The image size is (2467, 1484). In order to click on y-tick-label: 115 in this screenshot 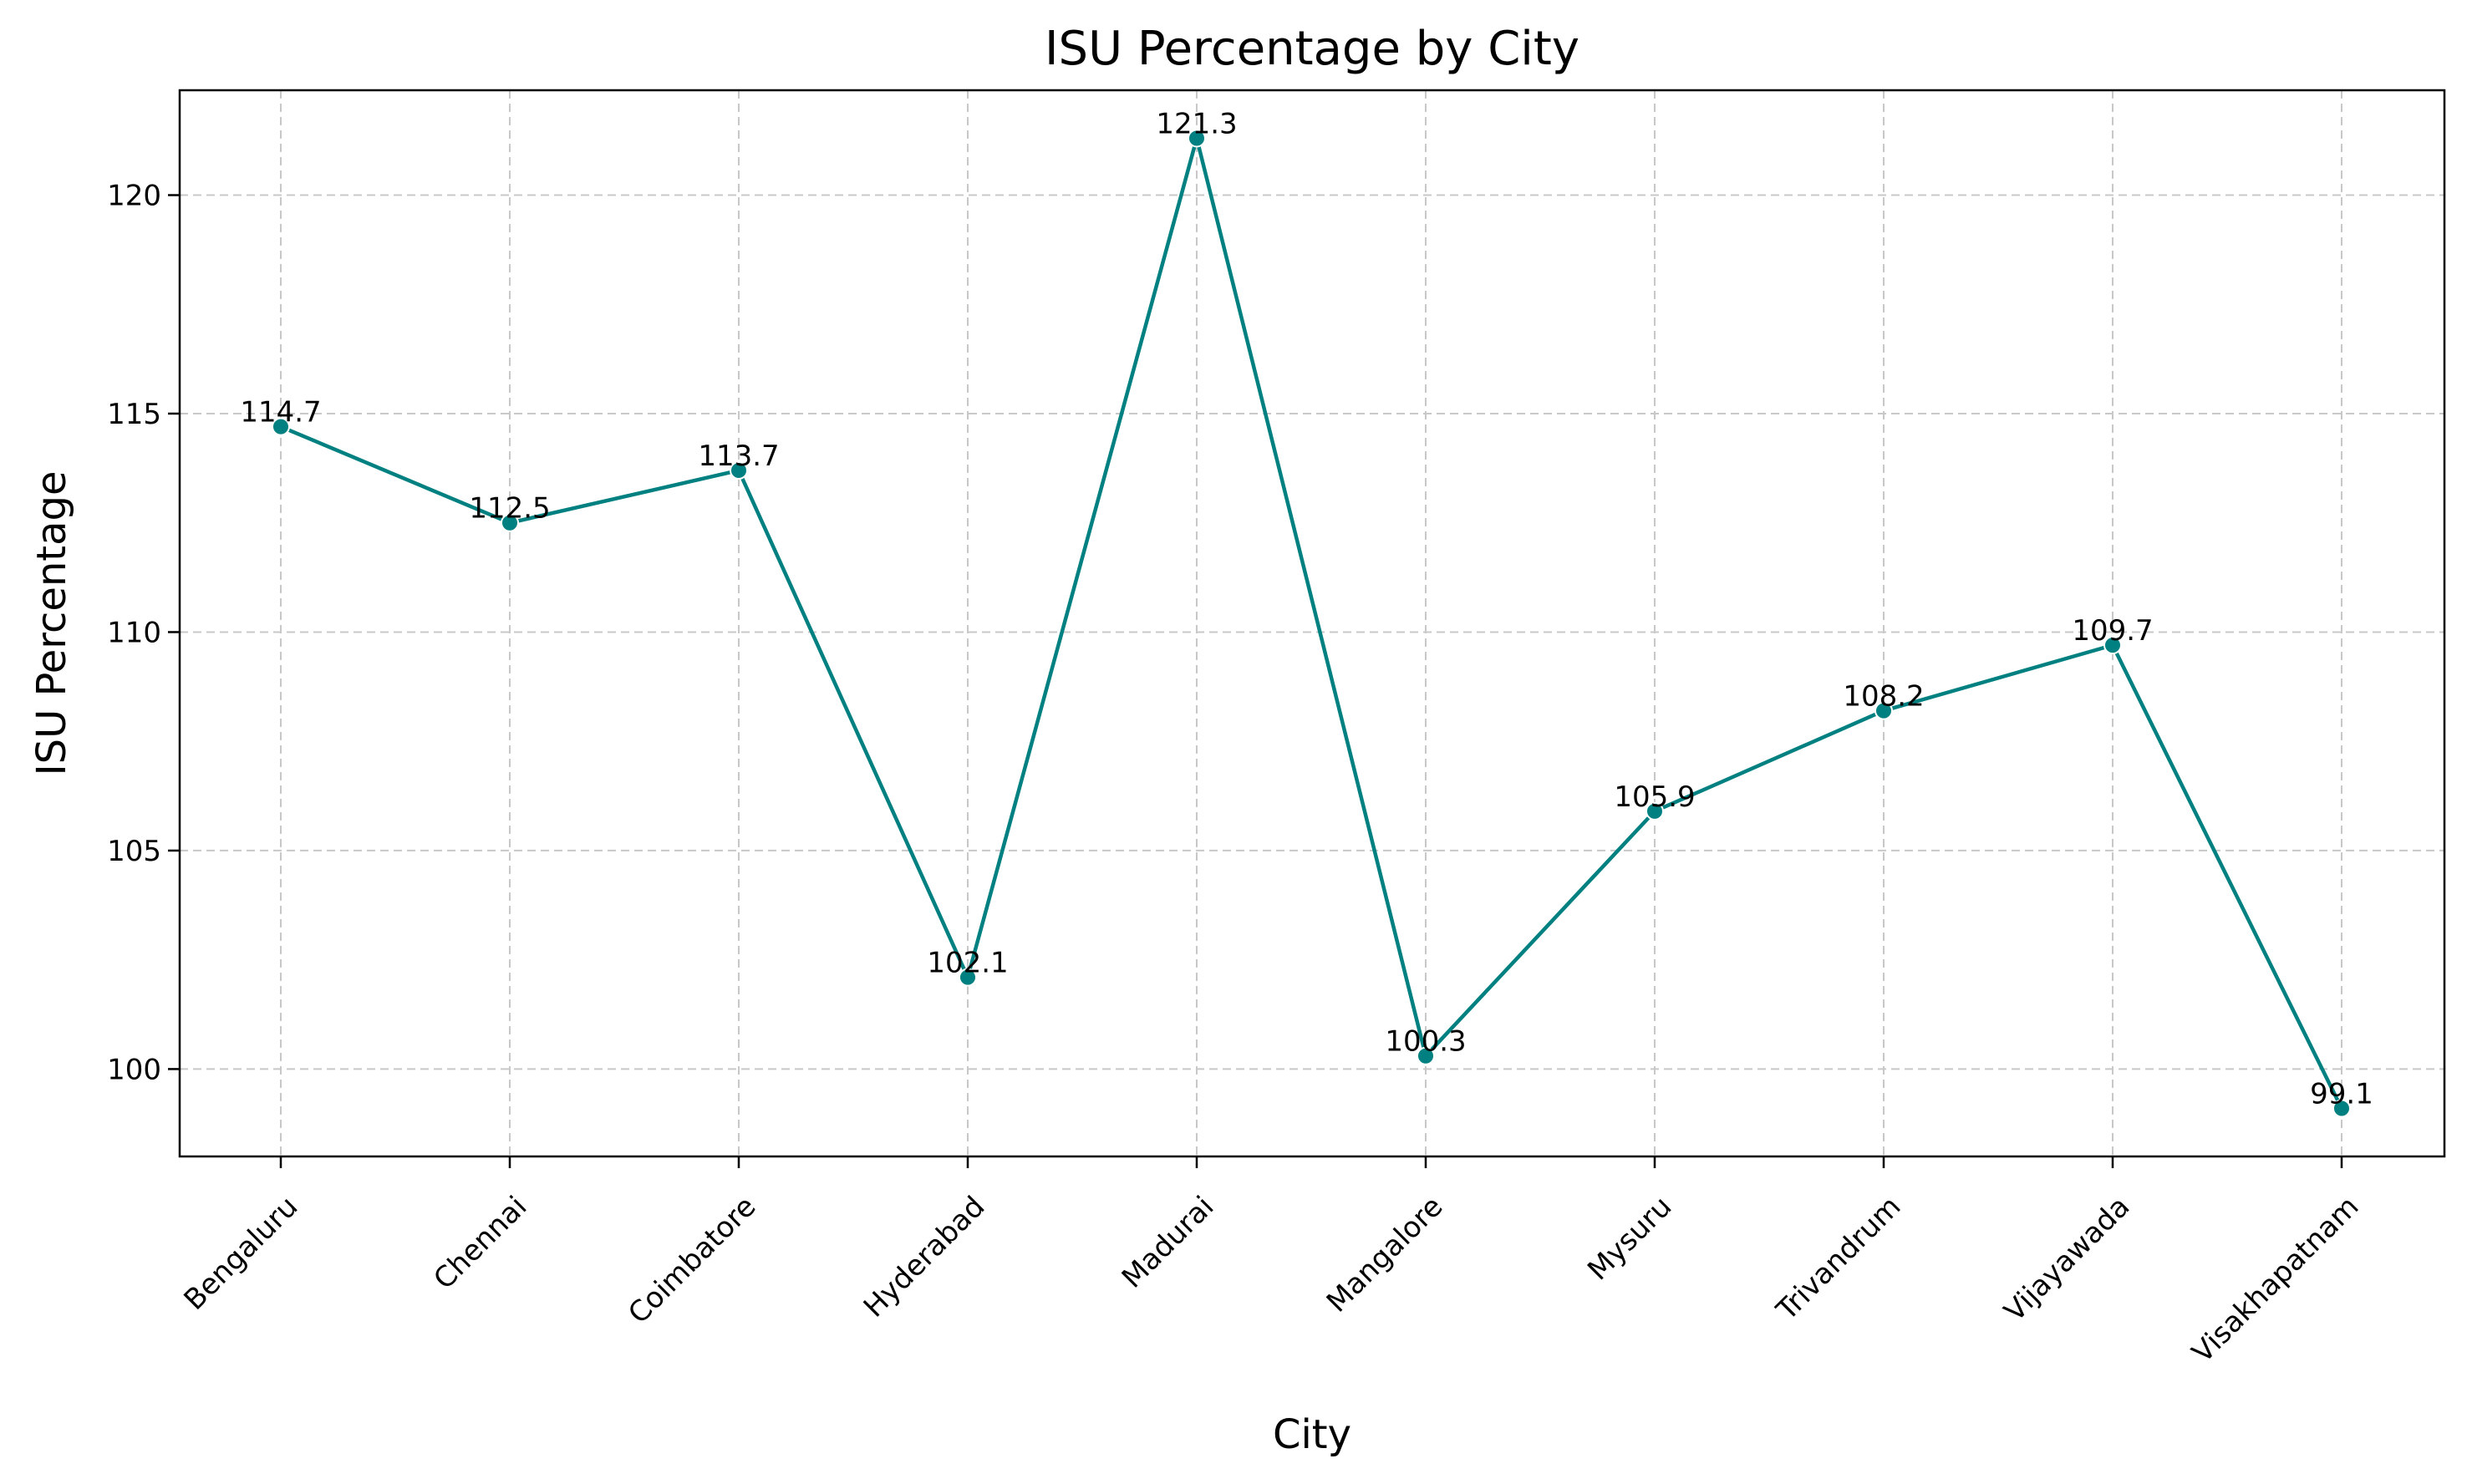, I will do `click(134, 414)`.